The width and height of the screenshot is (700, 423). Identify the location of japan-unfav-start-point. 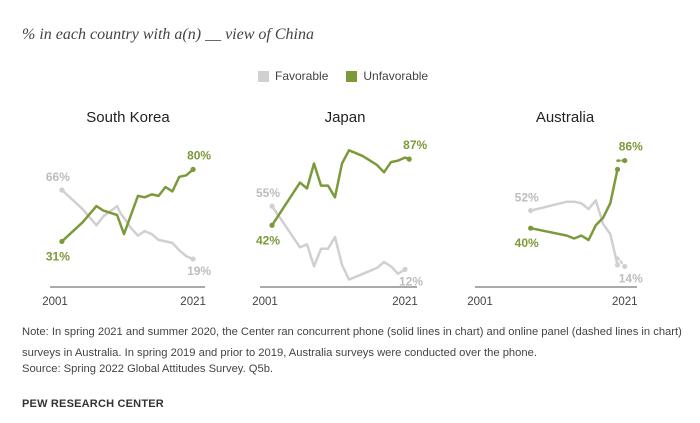
(272, 225).